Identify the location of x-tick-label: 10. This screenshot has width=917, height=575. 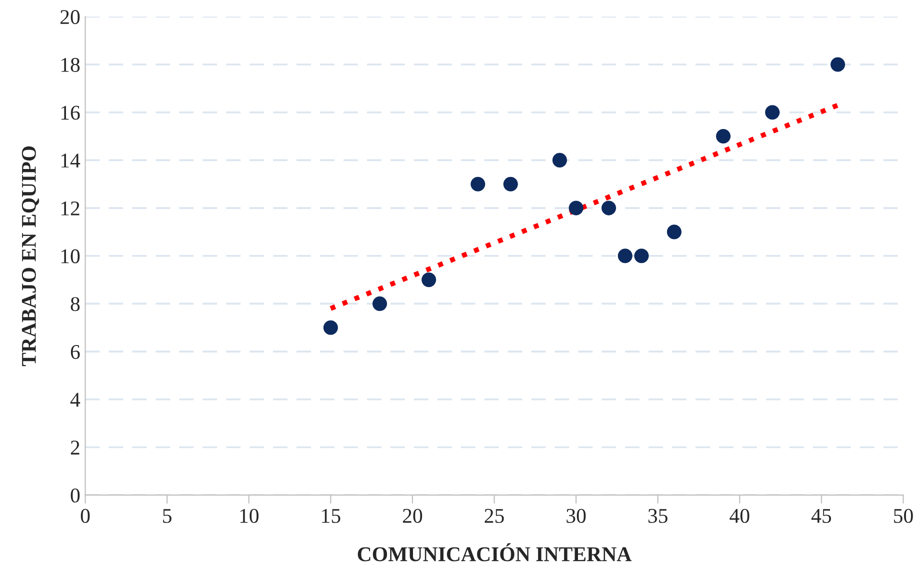
(249, 515).